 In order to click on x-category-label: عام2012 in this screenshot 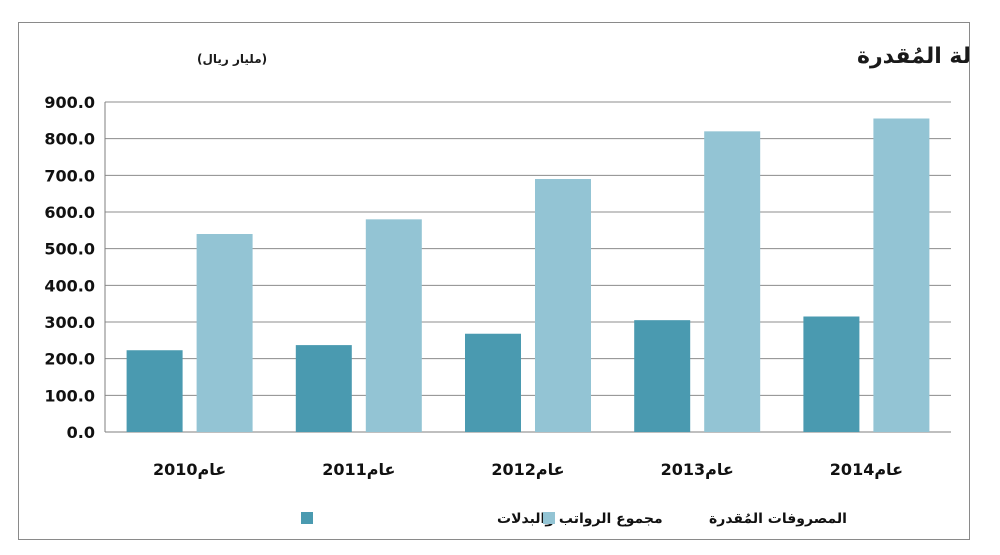, I will do `click(527, 469)`.